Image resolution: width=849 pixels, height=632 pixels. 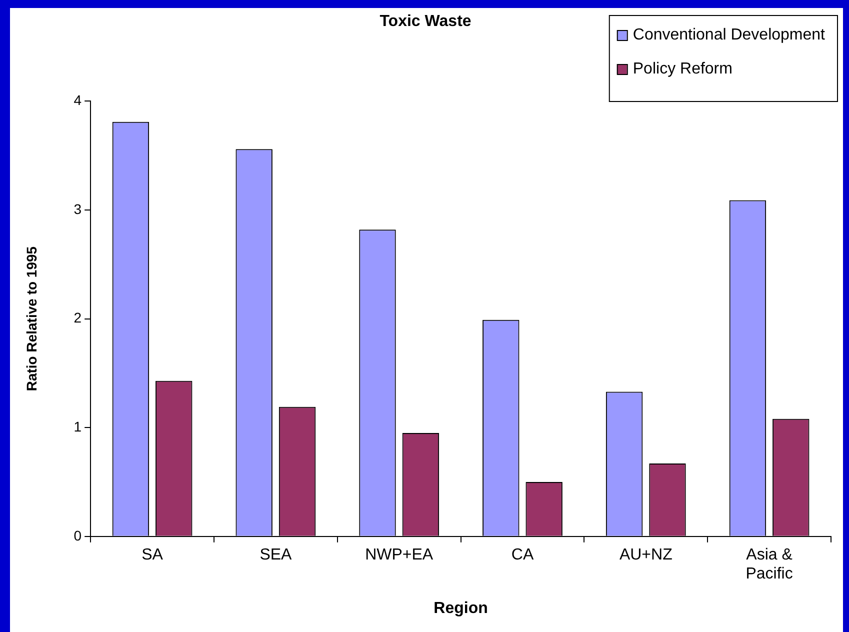 What do you see at coordinates (426, 21) in the screenshot?
I see `chart-title: Toxic Waste` at bounding box center [426, 21].